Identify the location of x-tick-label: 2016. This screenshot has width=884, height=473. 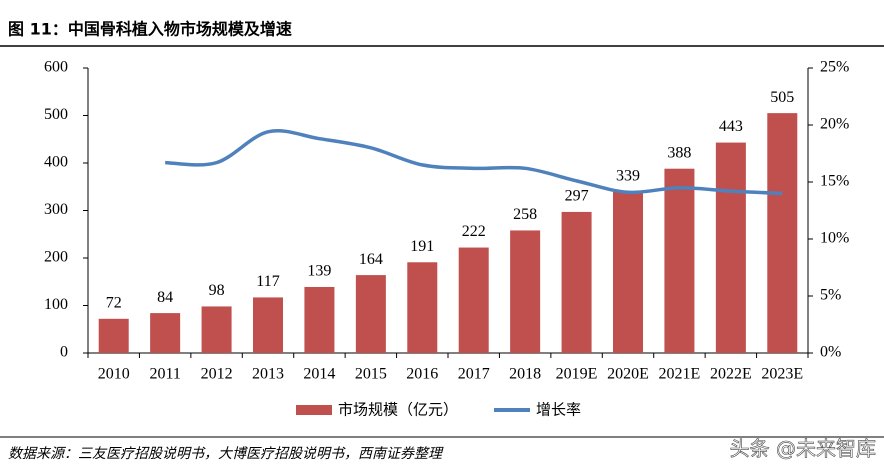
(422, 374).